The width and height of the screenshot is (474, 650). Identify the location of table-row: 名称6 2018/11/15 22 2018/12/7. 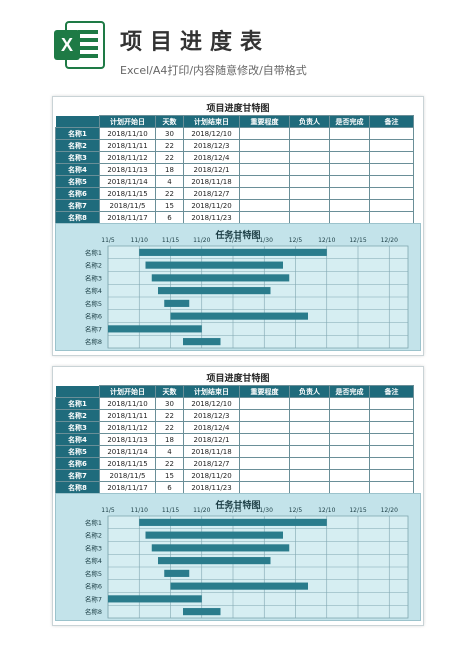
(234, 193).